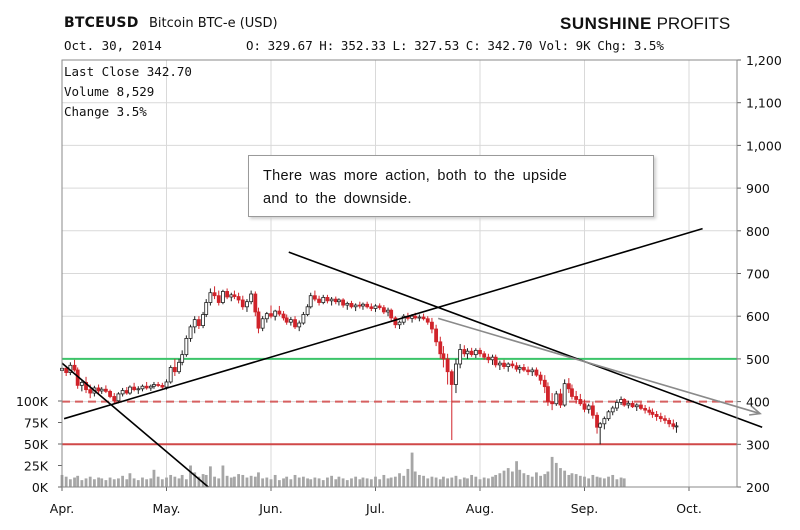 Image resolution: width=800 pixels, height=530 pixels. I want to click on y-tick-label: 1,200, so click(764, 60).